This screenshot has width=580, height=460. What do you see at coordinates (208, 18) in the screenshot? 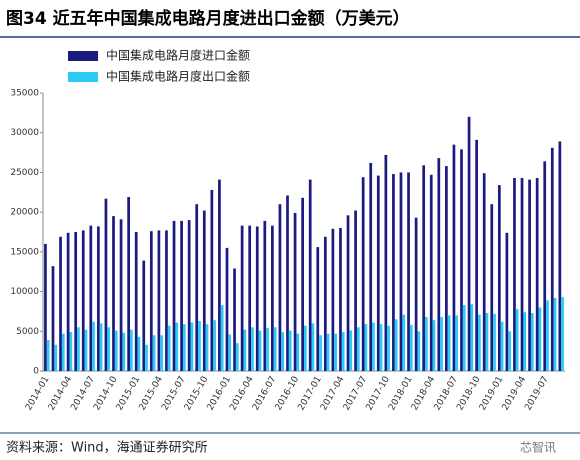
I see `chart-title: 图34 近五年中国集成电路月度进出口金额（万美元）` at bounding box center [208, 18].